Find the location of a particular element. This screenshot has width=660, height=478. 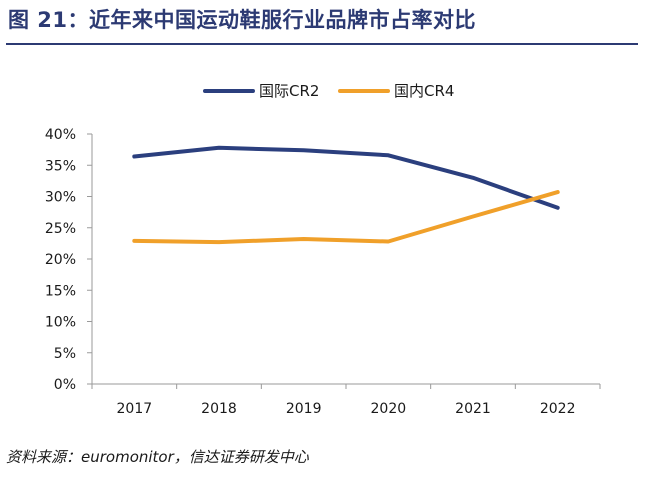

legend-label-1: 国内CR4 is located at coordinates (424, 91).